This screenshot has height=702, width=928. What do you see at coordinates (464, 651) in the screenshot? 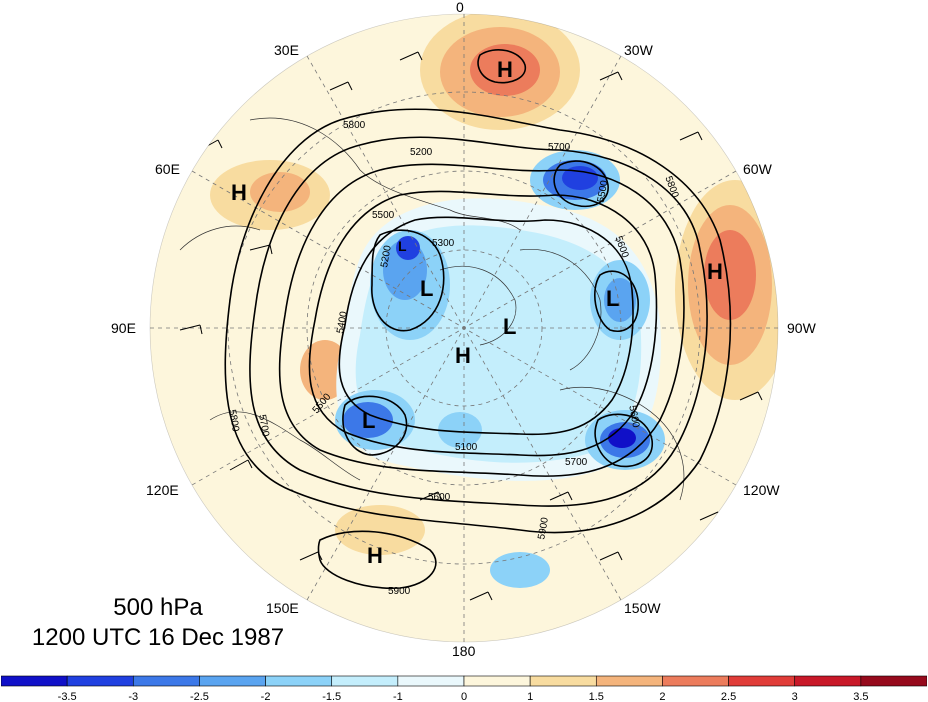
I see `lon-label-180: 180` at bounding box center [464, 651].